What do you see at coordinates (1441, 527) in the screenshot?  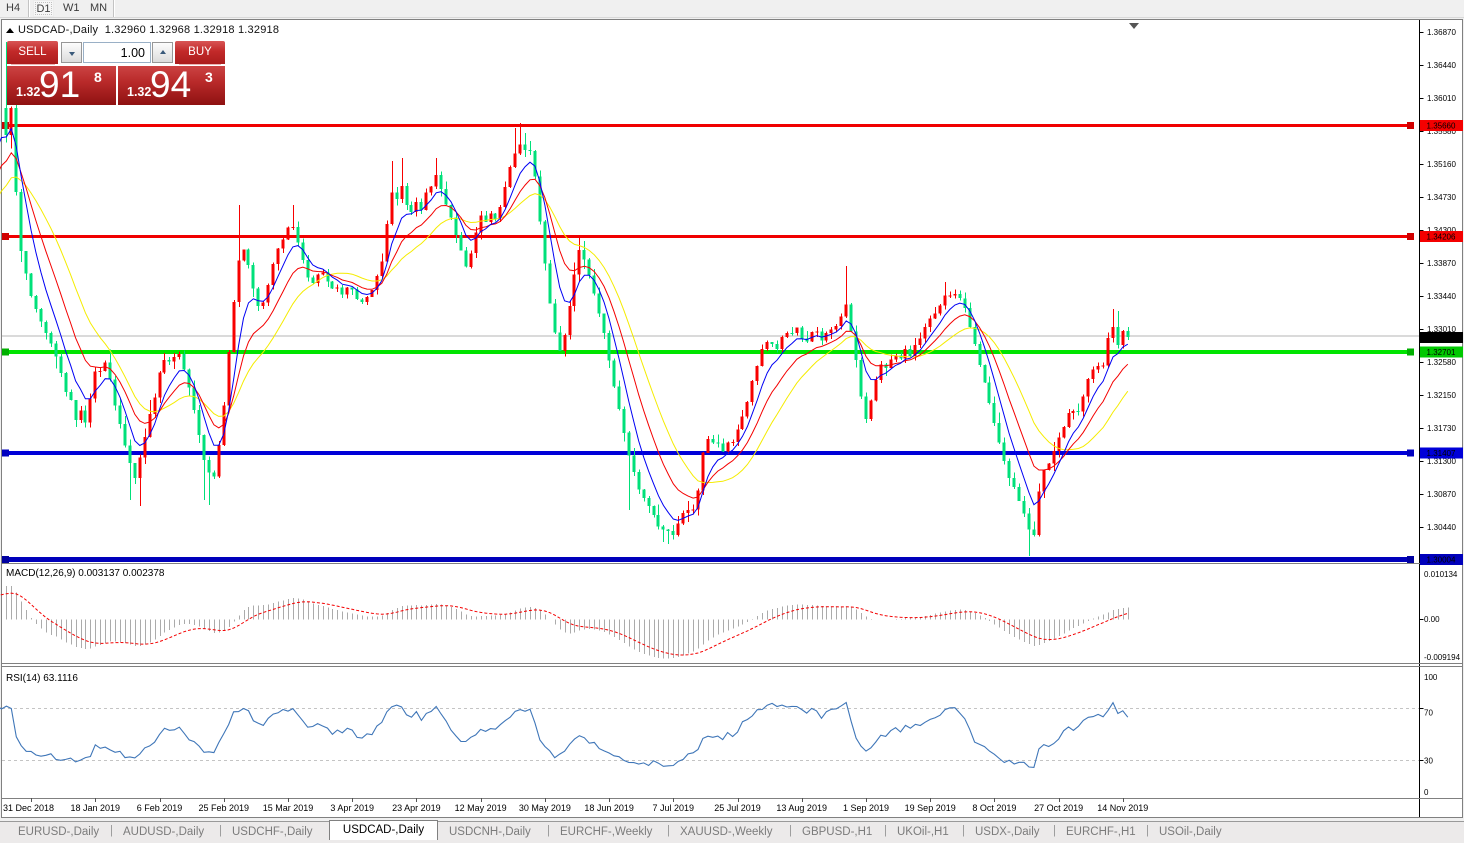 I see `svg-text: 1.30440` at bounding box center [1441, 527].